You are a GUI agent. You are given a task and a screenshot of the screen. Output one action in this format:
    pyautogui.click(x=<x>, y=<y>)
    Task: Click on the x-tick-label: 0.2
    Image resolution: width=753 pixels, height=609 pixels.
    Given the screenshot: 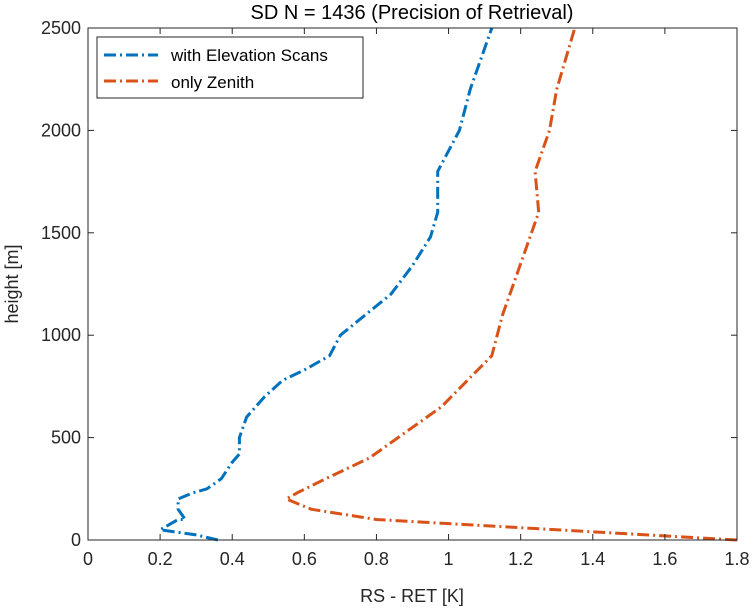 What is the action you would take?
    pyautogui.click(x=160, y=559)
    